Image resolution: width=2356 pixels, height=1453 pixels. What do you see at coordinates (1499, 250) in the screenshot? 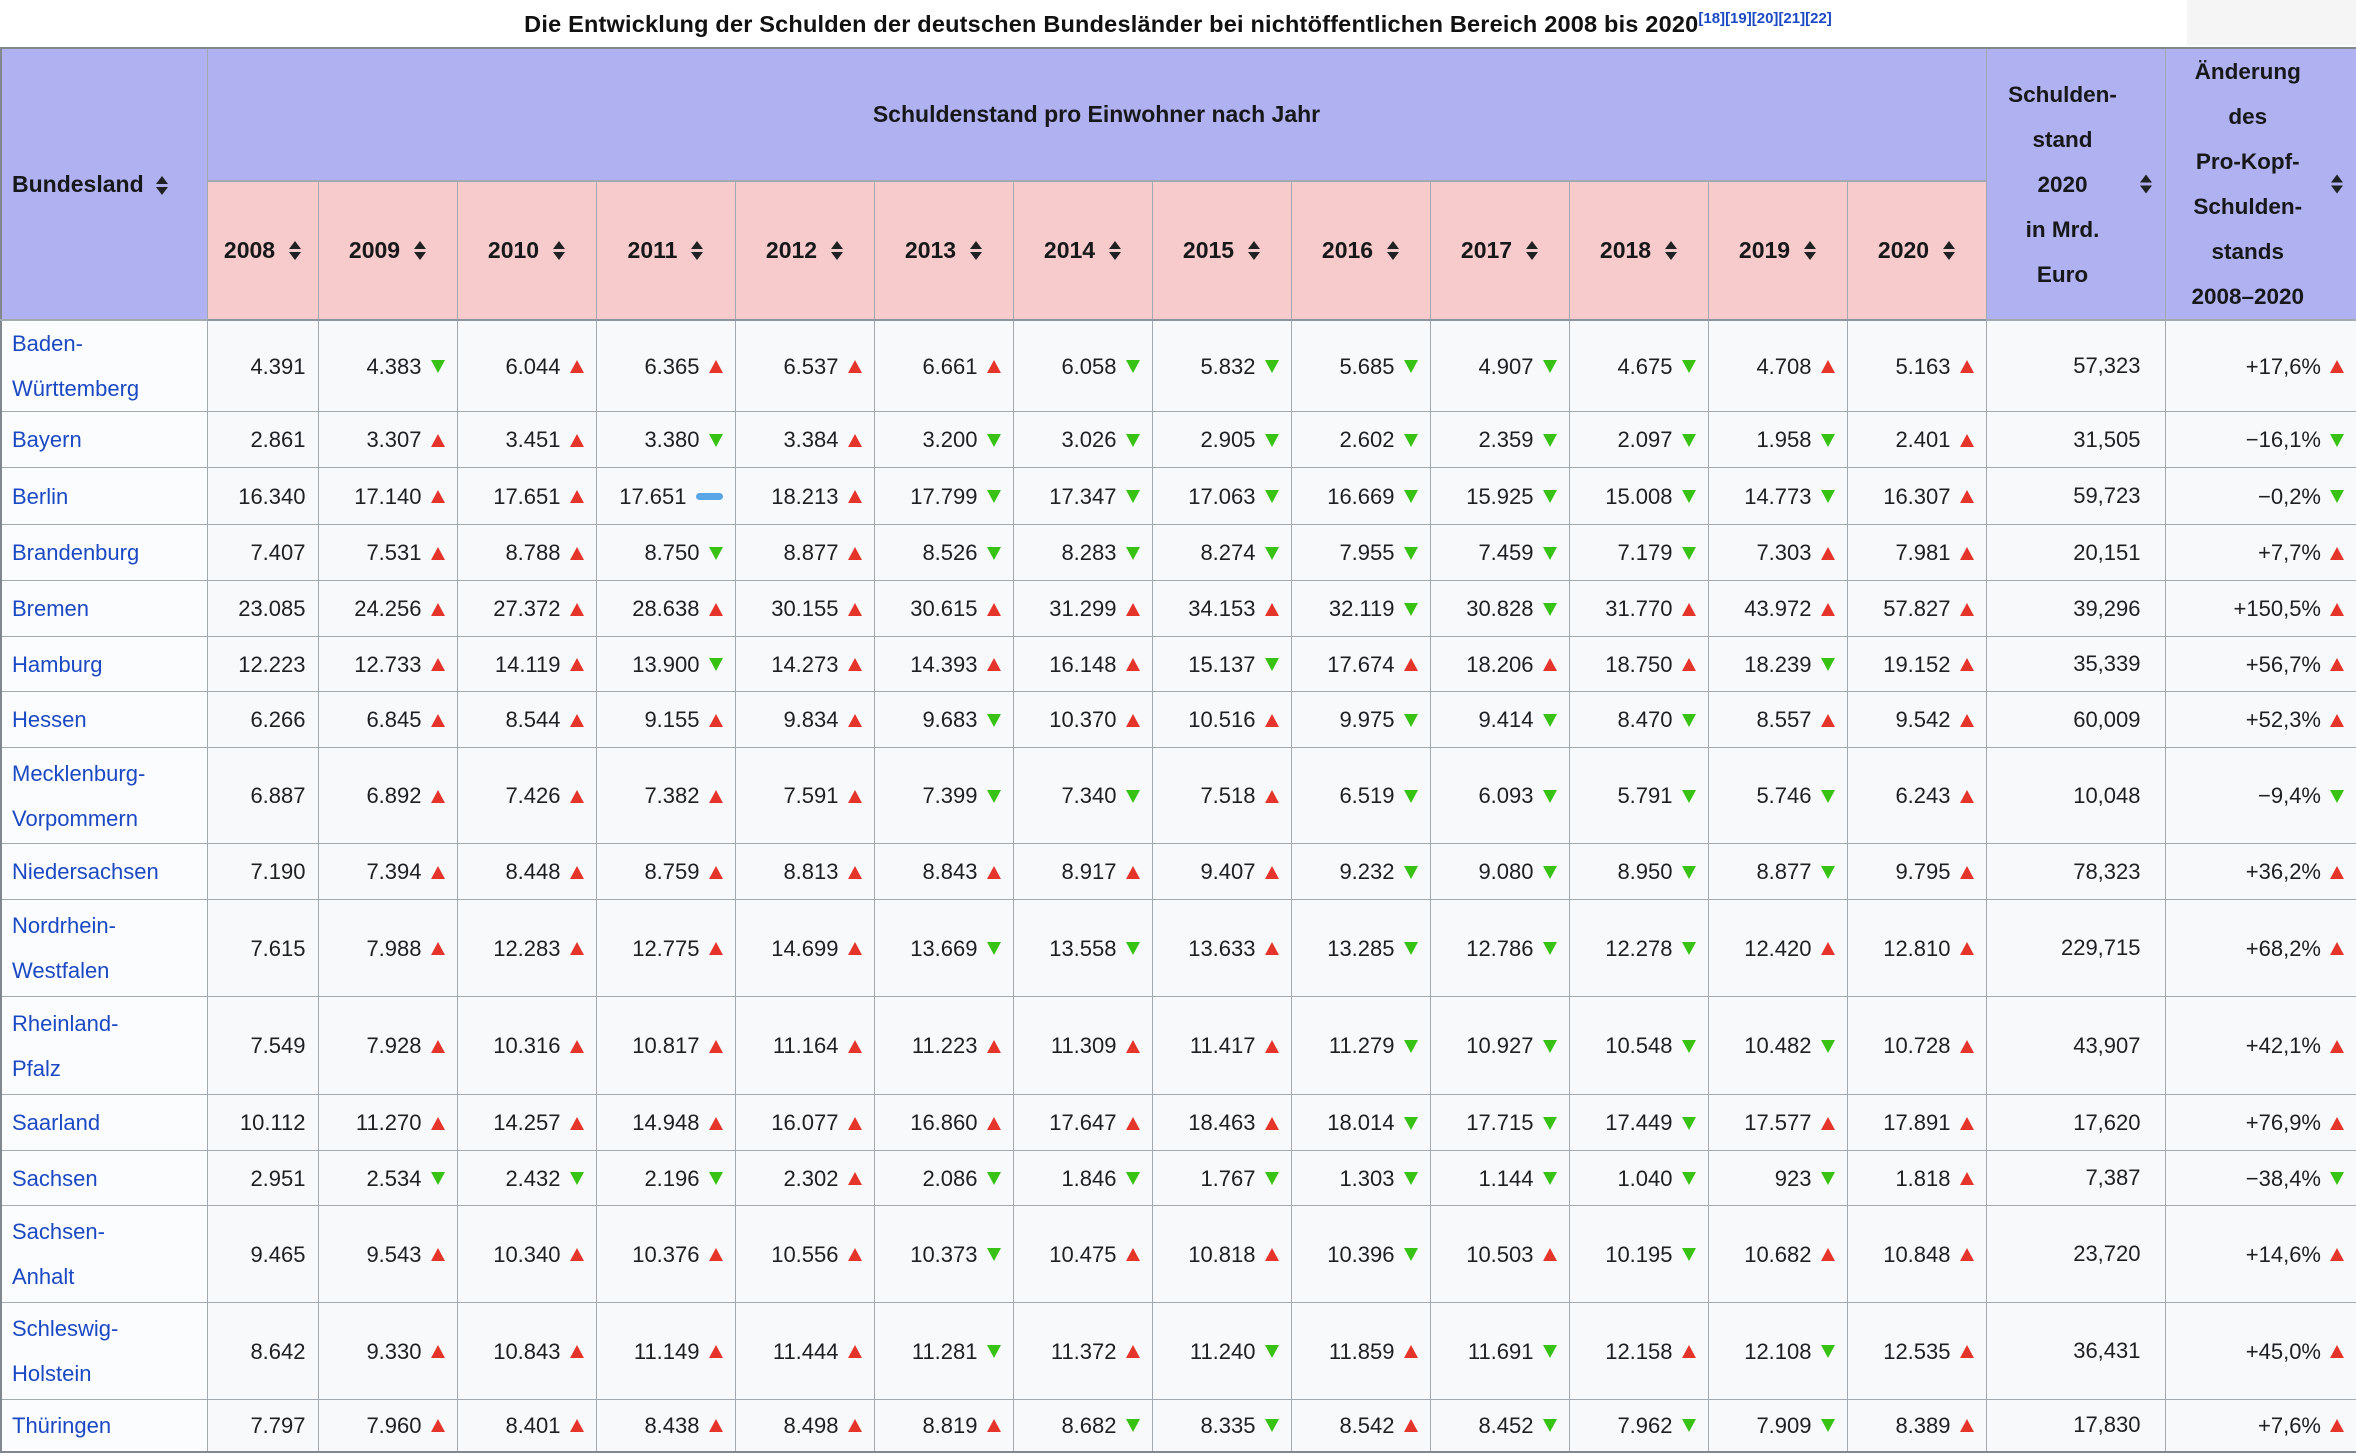
I see `column-header-2017: 2017` at bounding box center [1499, 250].